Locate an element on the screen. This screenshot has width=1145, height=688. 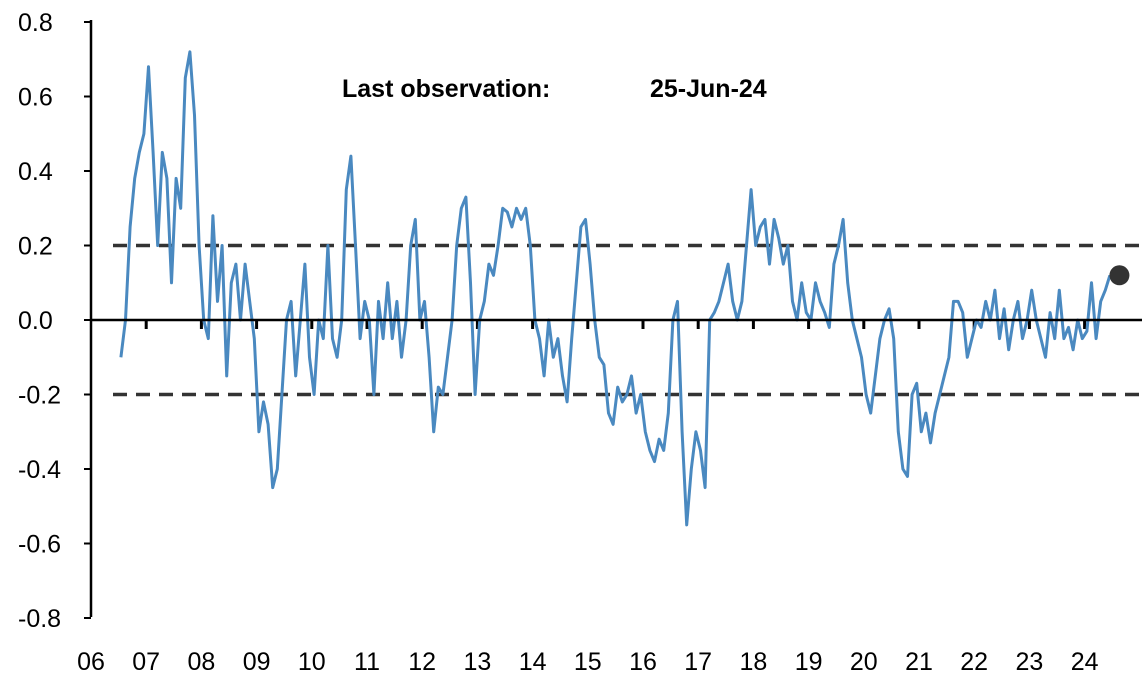
x-tick-label: 15 is located at coordinates (588, 662).